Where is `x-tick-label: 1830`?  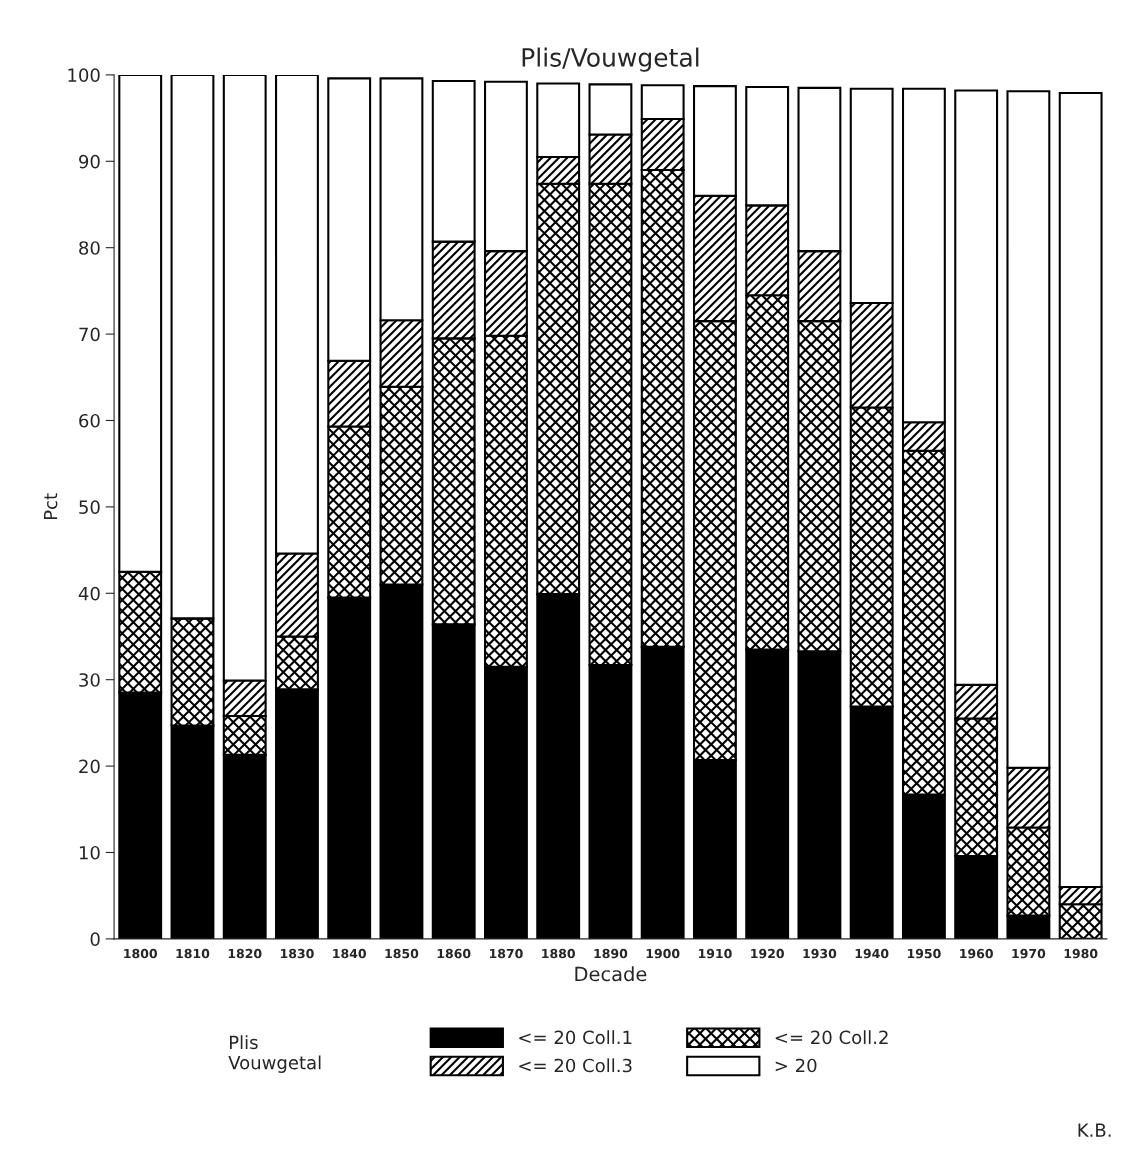 x-tick-label: 1830 is located at coordinates (297, 953).